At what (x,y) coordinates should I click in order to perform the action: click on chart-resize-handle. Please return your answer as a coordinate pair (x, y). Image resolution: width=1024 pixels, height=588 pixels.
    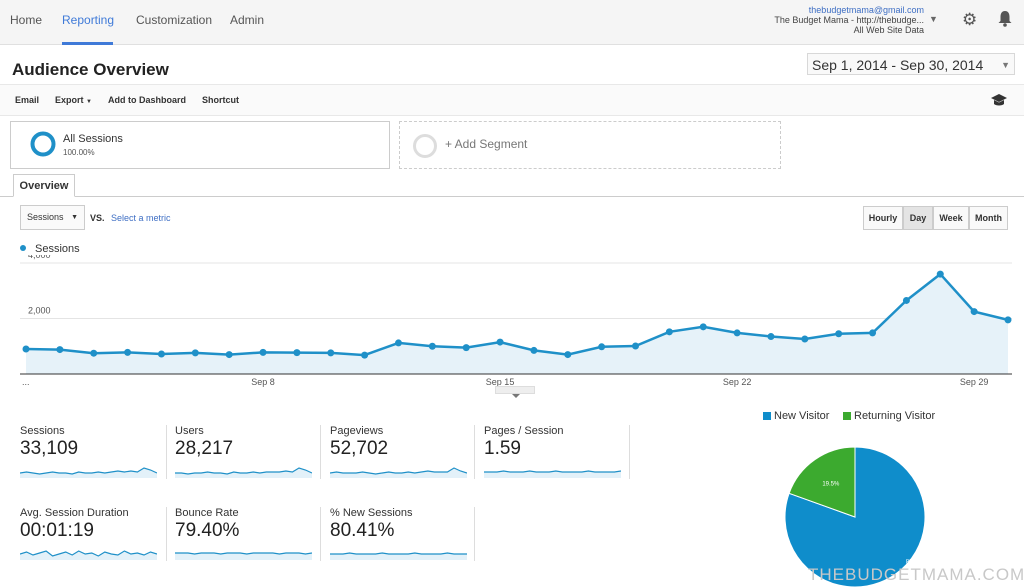
    Looking at the image, I should click on (515, 392).